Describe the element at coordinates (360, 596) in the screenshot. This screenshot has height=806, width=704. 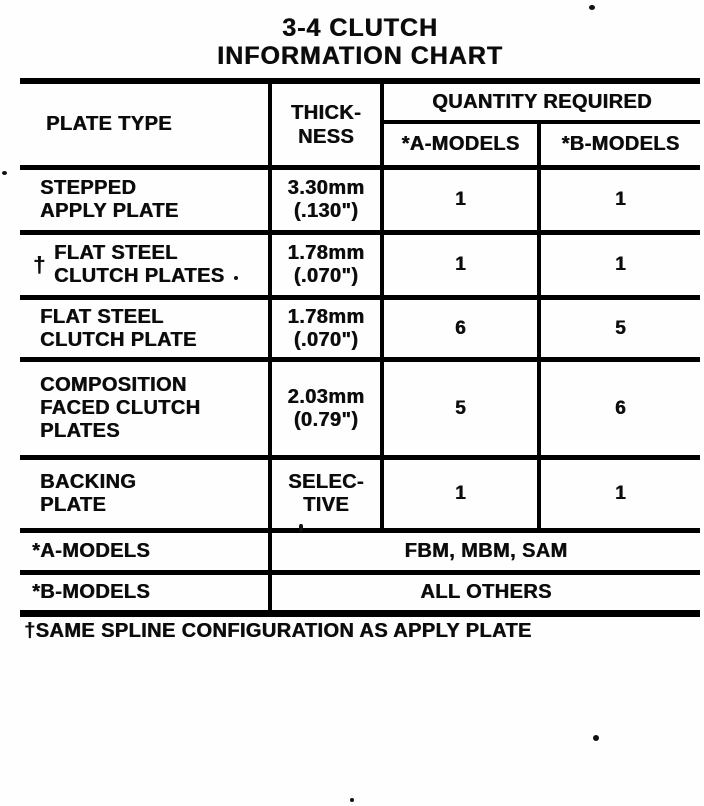
I see `table-row-b-models: *B-MODELS ALL OTHERS` at that location.